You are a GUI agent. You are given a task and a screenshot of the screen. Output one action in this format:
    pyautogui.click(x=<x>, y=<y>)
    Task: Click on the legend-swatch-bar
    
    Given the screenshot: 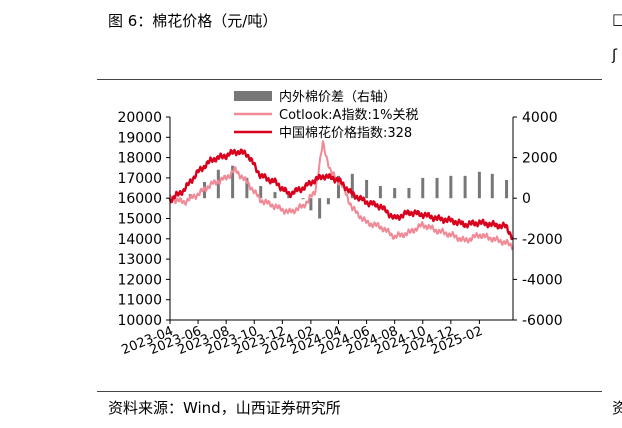 What is the action you would take?
    pyautogui.click(x=253, y=96)
    